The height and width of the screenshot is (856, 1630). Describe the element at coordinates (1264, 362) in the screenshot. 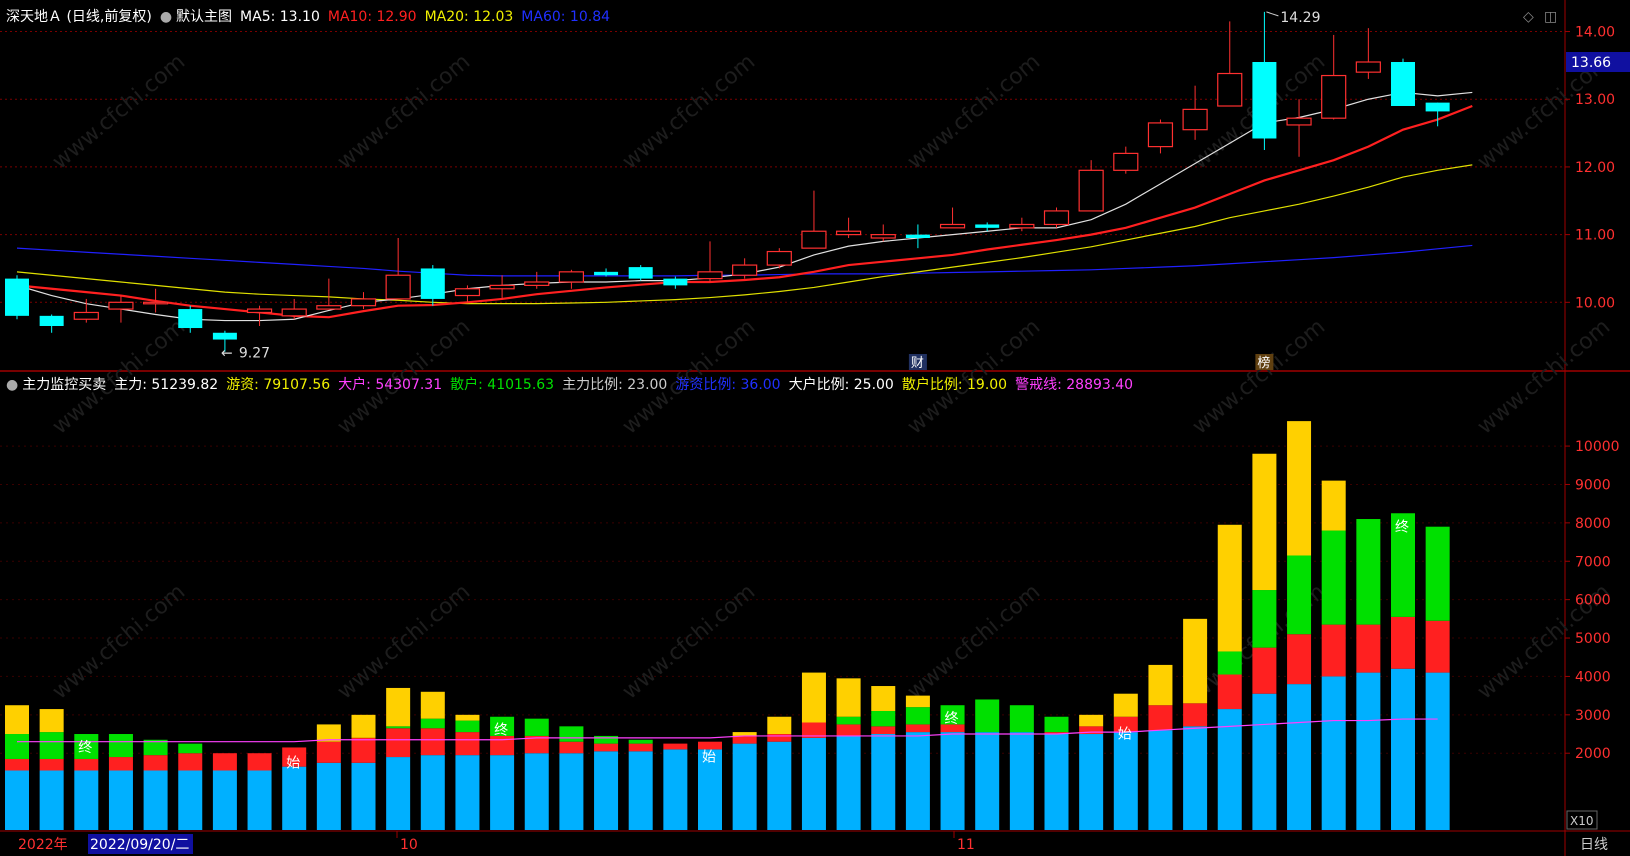

I see `event-tag-box` at that location.